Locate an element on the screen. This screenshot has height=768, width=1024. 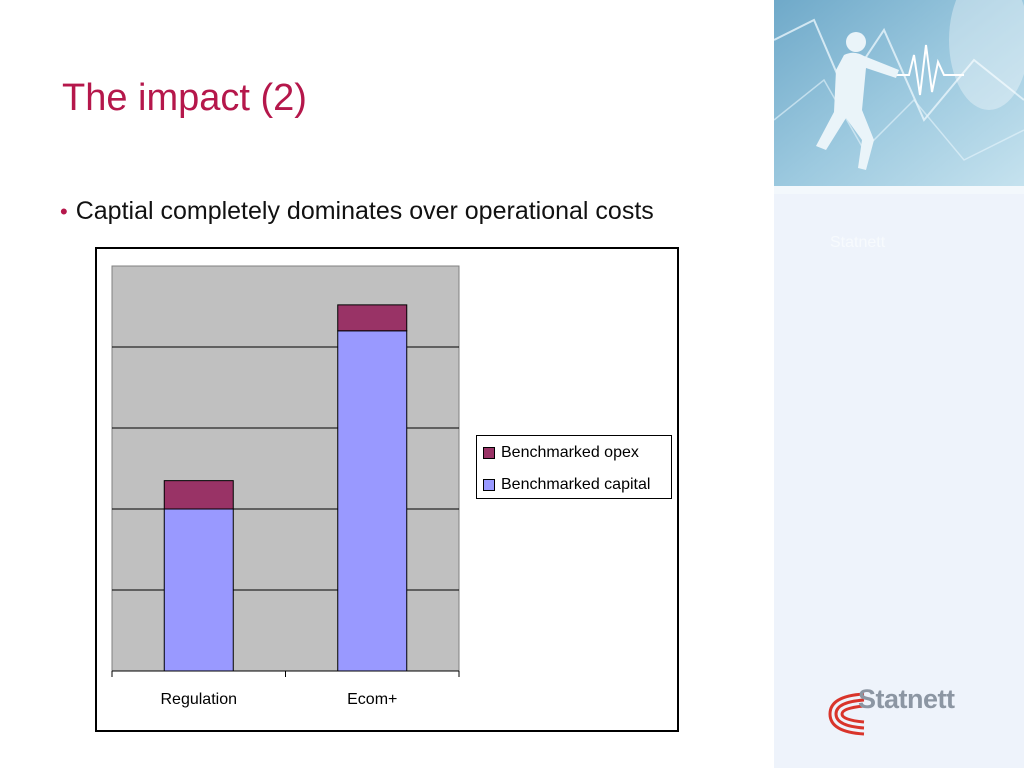
legend-item-opex: Benchmarked opex is located at coordinates (561, 453).